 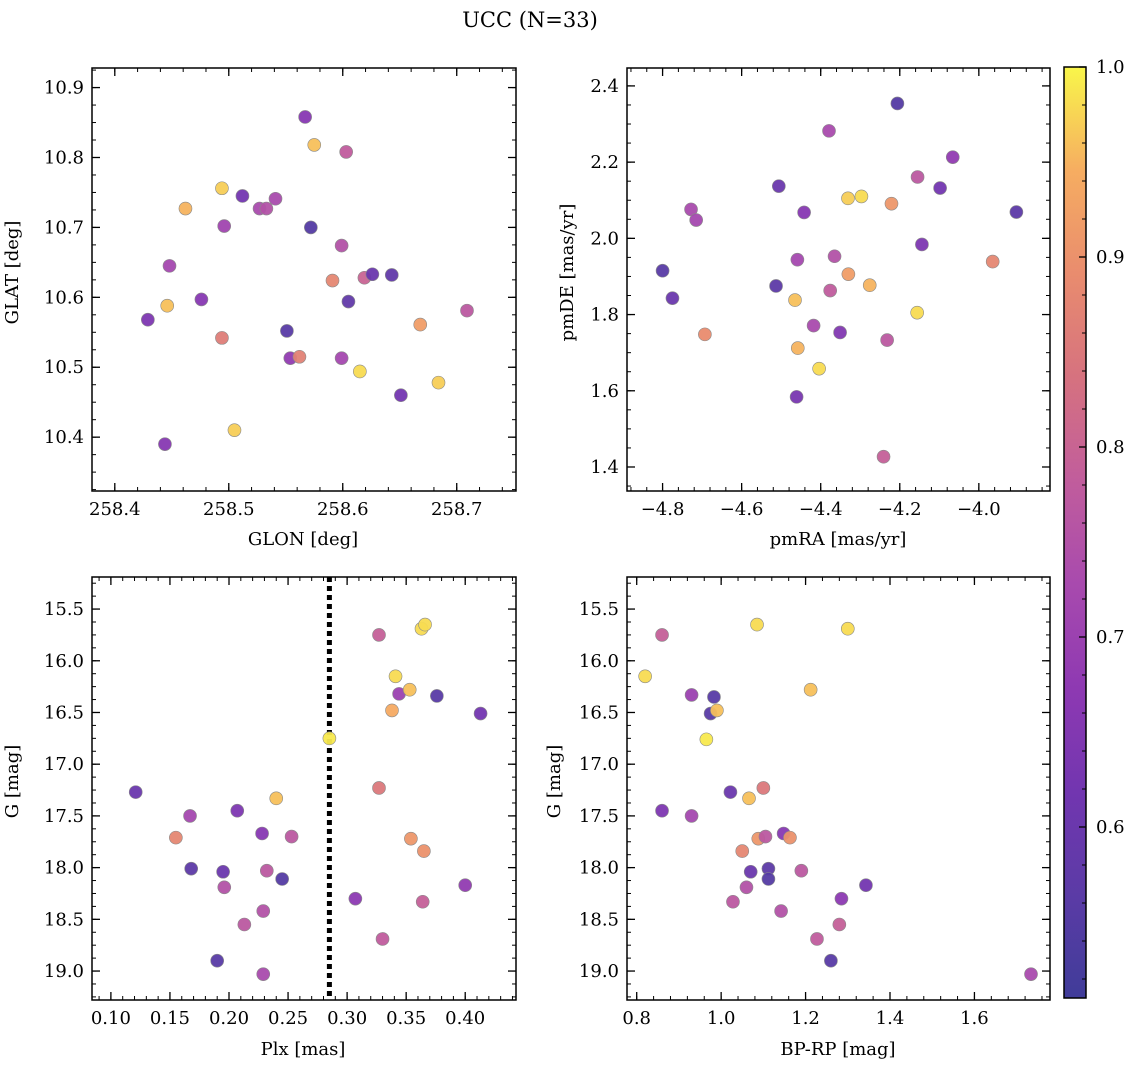 What do you see at coordinates (530, 20) in the screenshot?
I see `figure-title: UCC (N=33)` at bounding box center [530, 20].